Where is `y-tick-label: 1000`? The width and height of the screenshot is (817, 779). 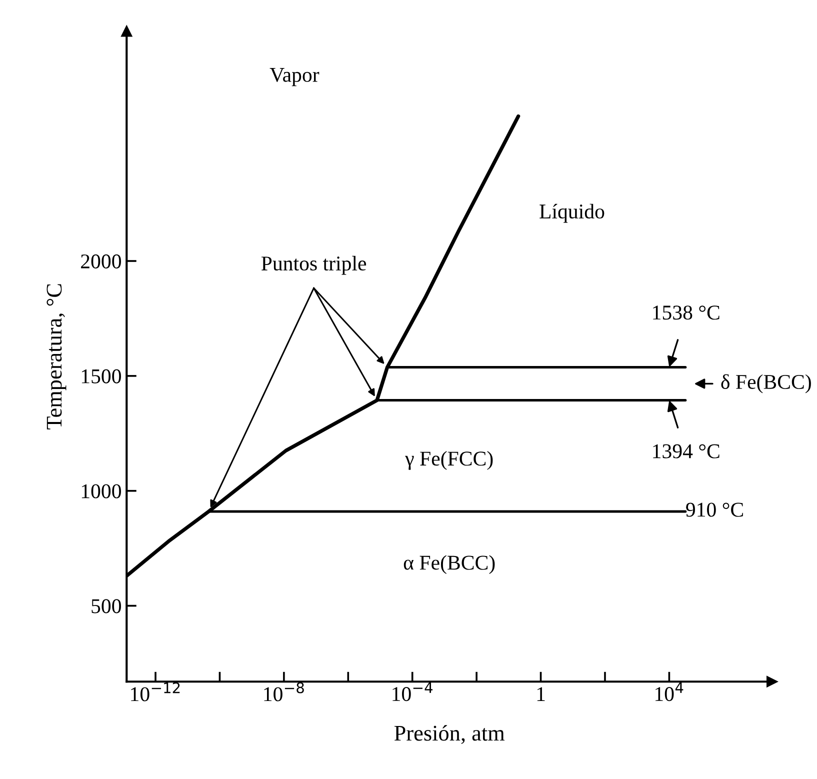 y-tick-label: 1000 is located at coordinates (101, 491).